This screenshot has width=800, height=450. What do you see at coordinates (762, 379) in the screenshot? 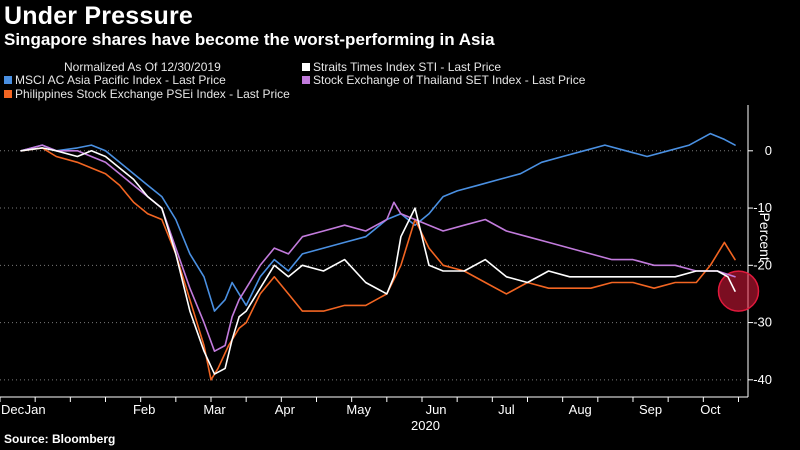
I see `y-tick-label: -40` at bounding box center [762, 379].